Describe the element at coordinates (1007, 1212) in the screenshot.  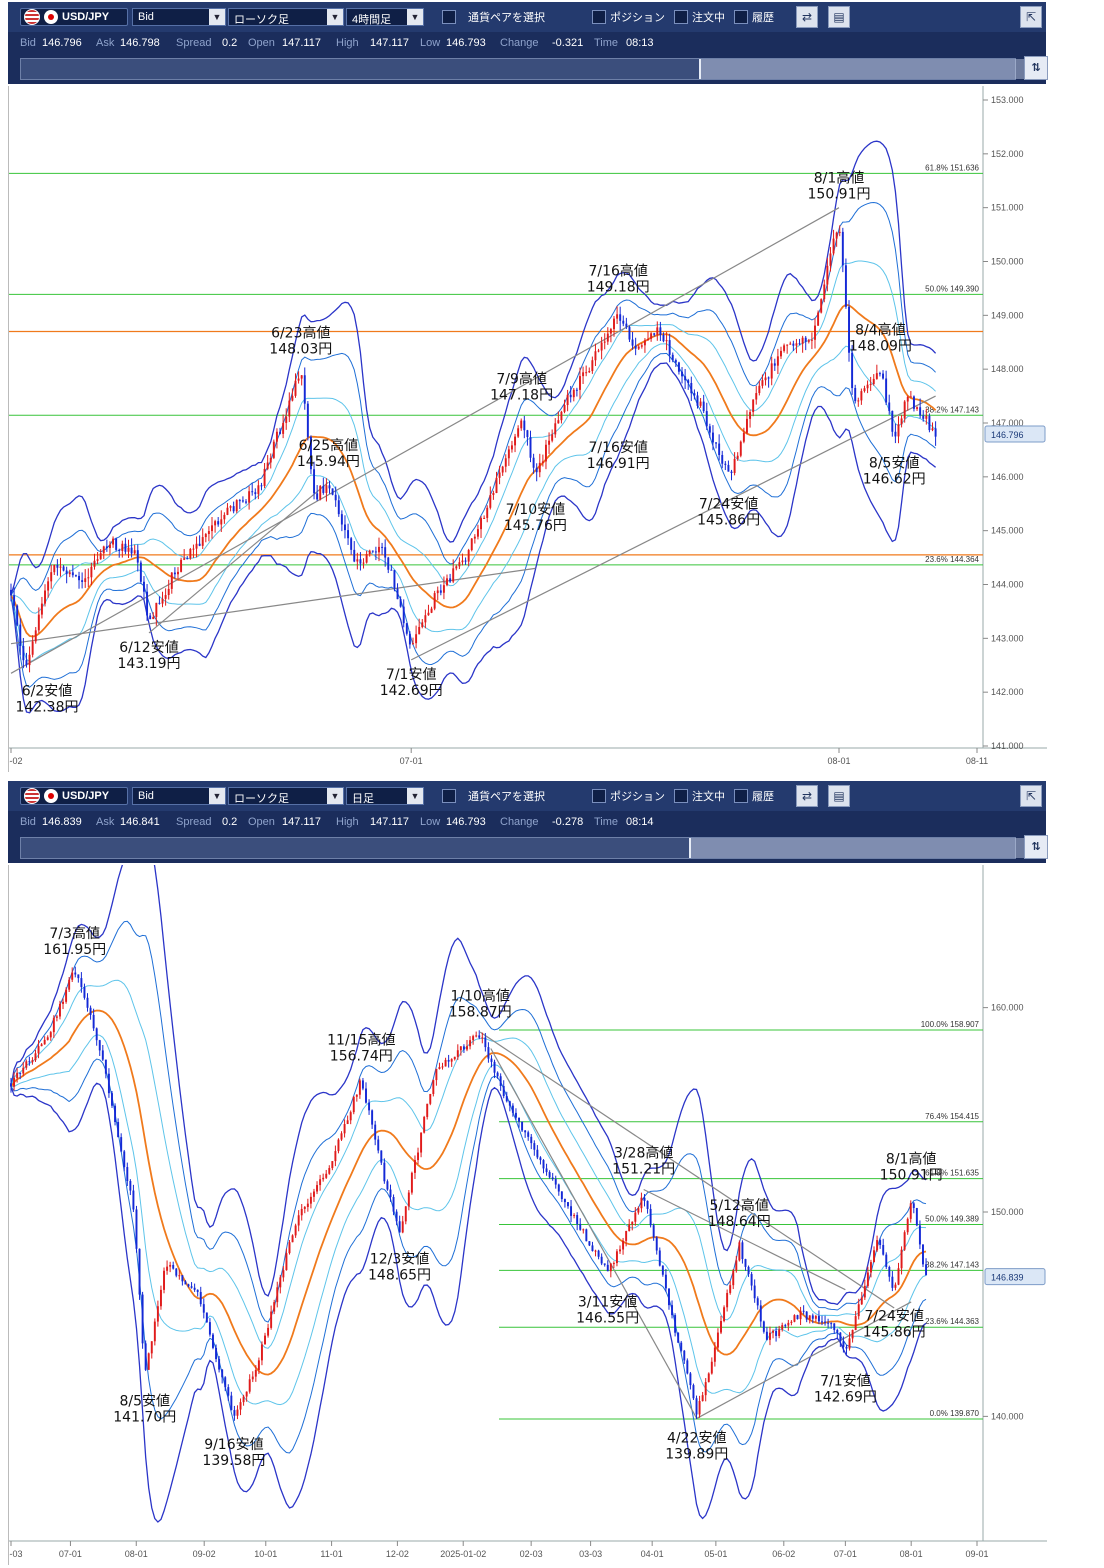
I see `price-tick-label: 150.000` at that location.